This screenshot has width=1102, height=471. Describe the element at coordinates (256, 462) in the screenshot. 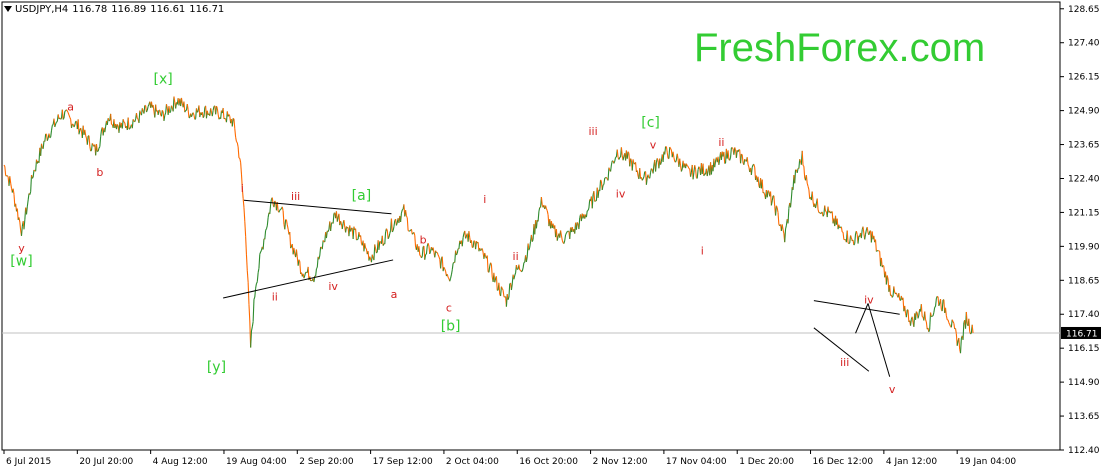

I see `x-tick-label: 19 Aug 04:00` at that location.